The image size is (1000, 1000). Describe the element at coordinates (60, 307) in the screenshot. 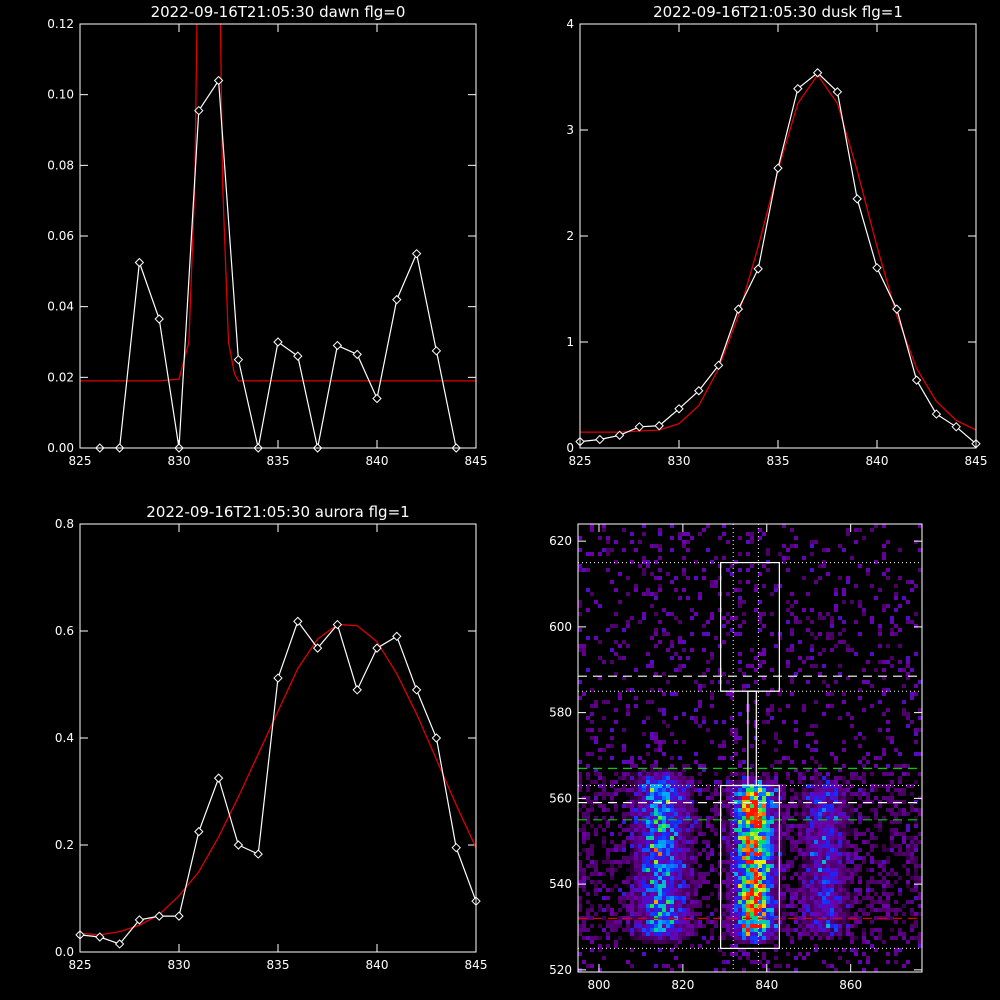

I see `y-tick-label: 0.04` at that location.